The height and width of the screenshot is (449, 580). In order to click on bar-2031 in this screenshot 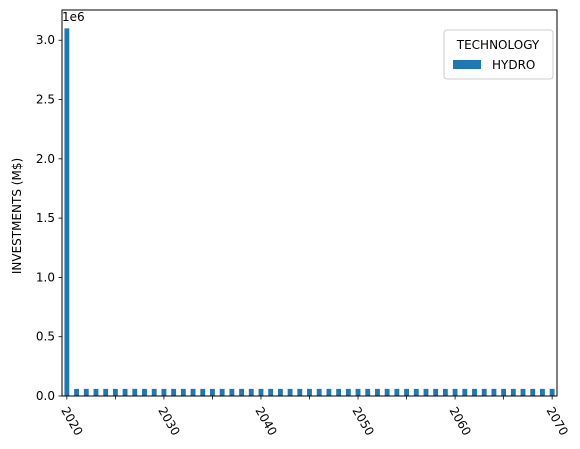, I will do `click(174, 392)`.